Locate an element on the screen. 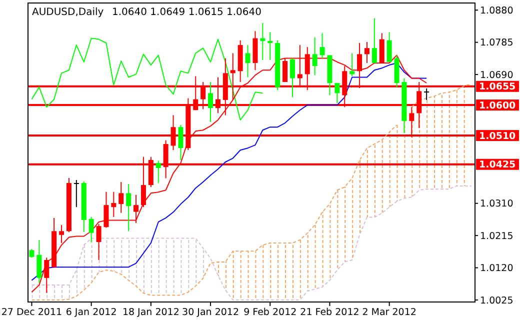  x-tick-label: 9 Feb 2012 is located at coordinates (270, 312).